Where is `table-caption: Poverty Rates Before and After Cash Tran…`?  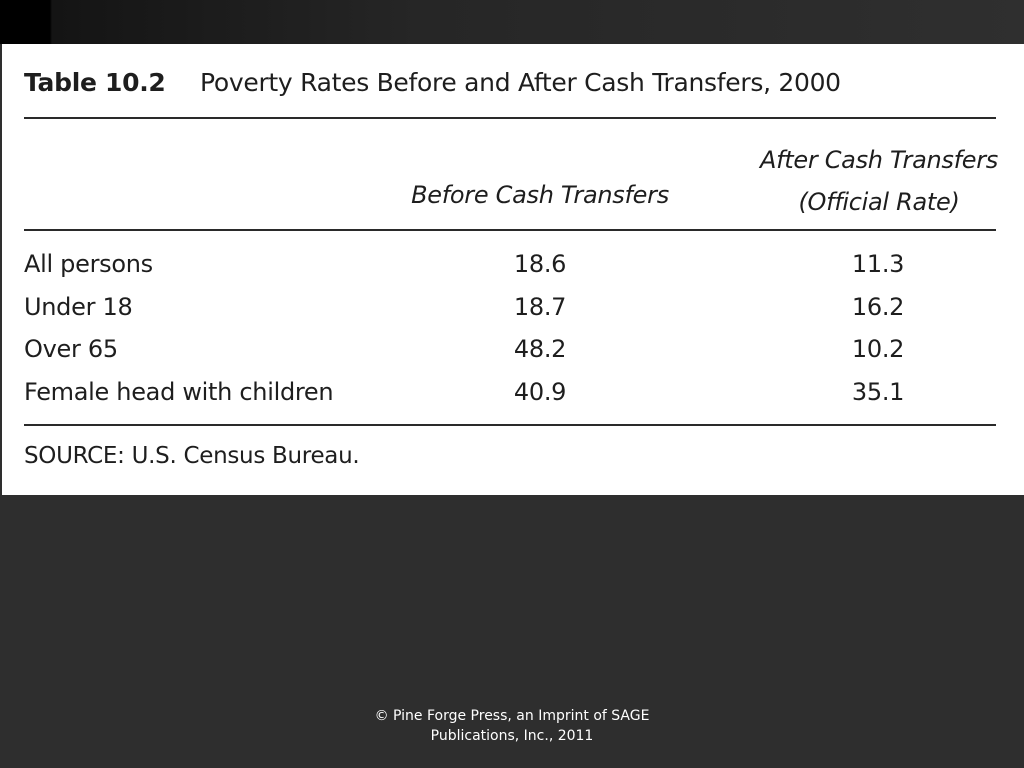
table-caption: Poverty Rates Before and After Cash Tran… is located at coordinates (520, 82).